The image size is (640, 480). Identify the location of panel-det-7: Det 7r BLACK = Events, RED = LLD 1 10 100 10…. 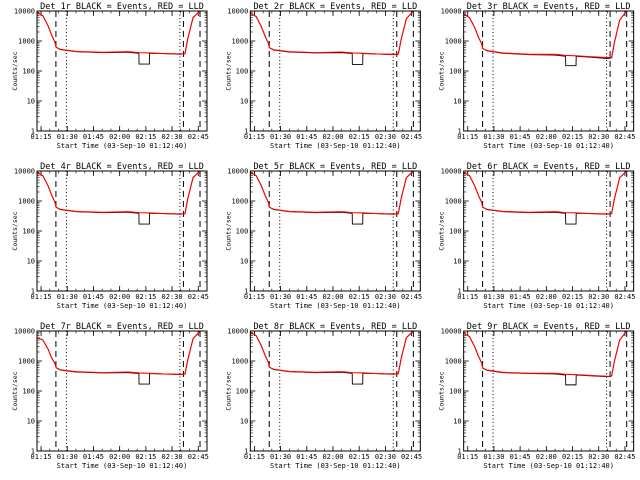
(110, 396).